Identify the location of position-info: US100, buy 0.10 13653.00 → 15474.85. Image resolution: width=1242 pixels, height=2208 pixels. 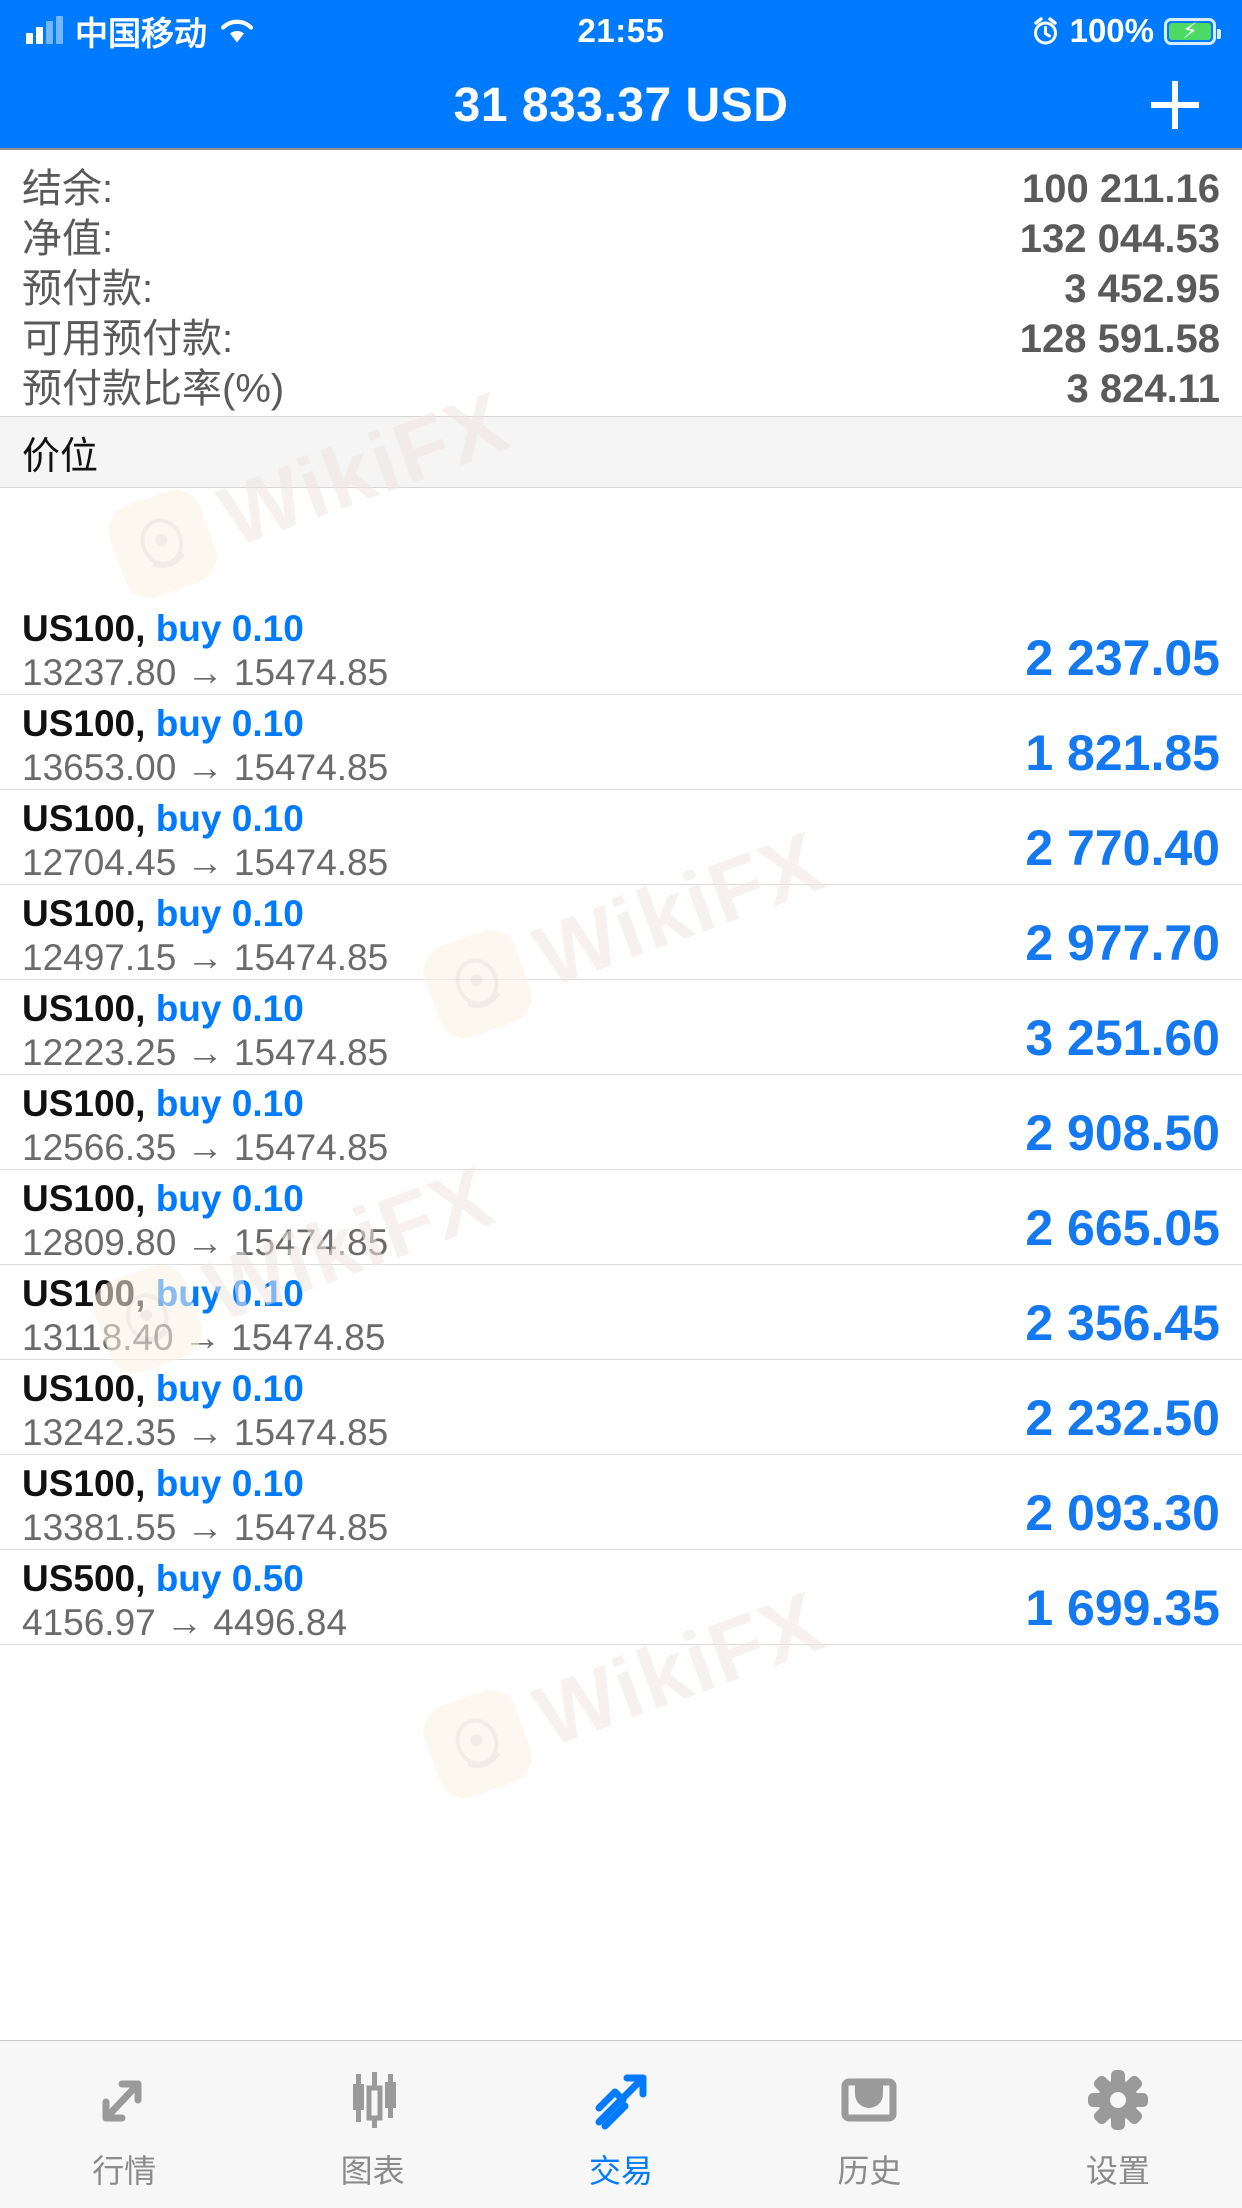
(205, 746).